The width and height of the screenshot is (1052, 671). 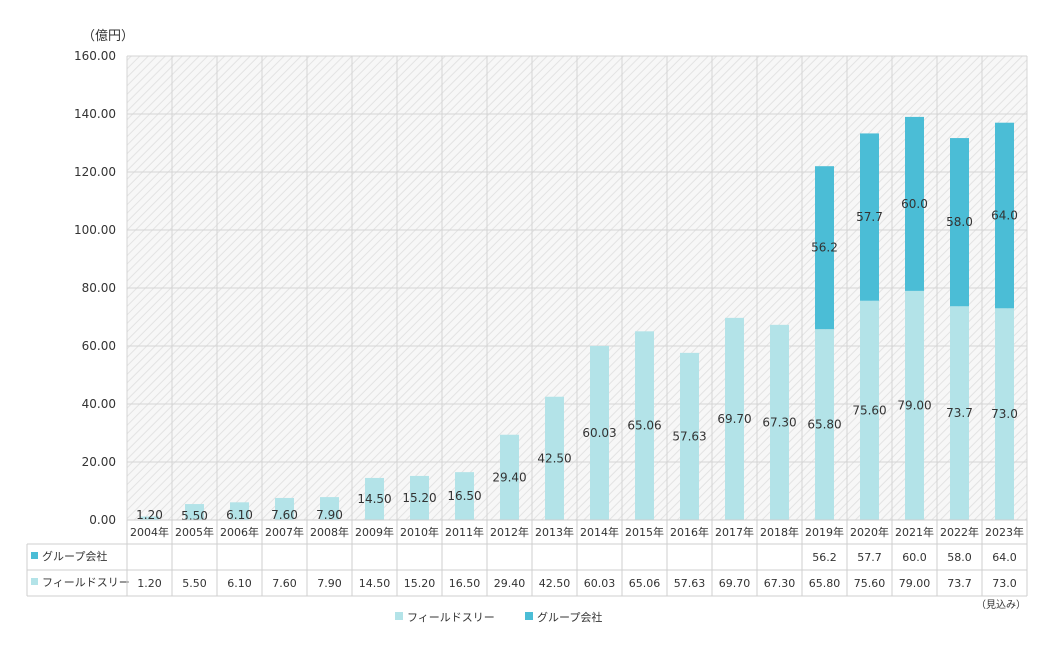 What do you see at coordinates (95, 172) in the screenshot?
I see `y-tick-label: 120.00` at bounding box center [95, 172].